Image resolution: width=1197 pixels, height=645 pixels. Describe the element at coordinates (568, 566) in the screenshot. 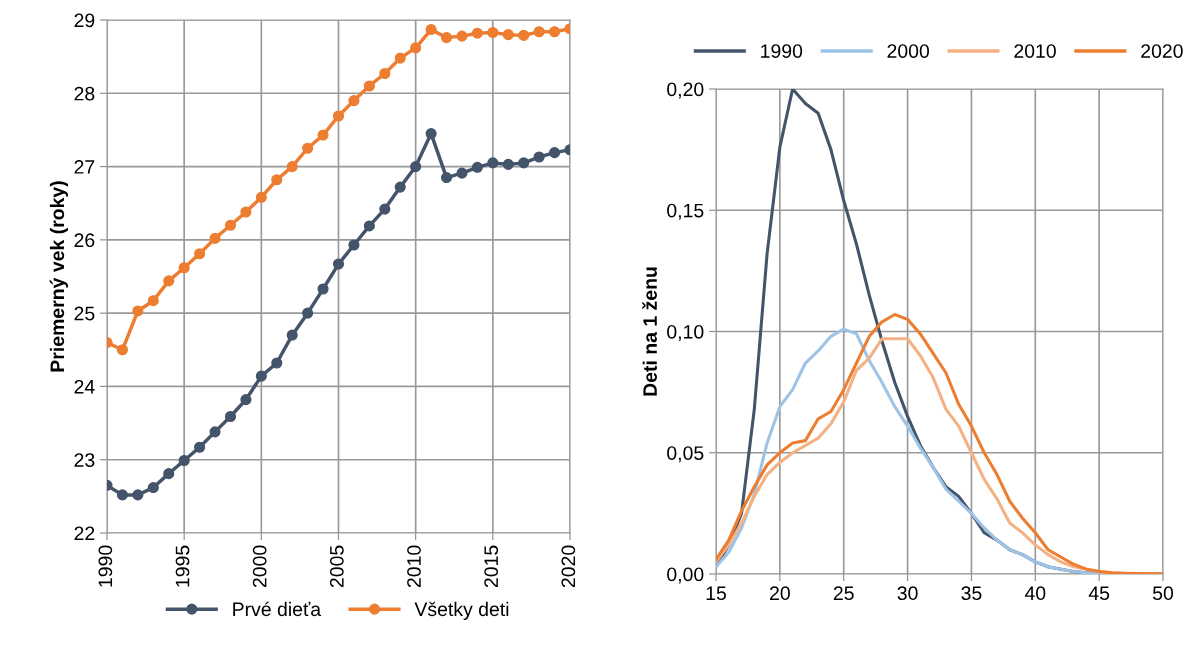

I see `x-tick-label: 2020` at that location.